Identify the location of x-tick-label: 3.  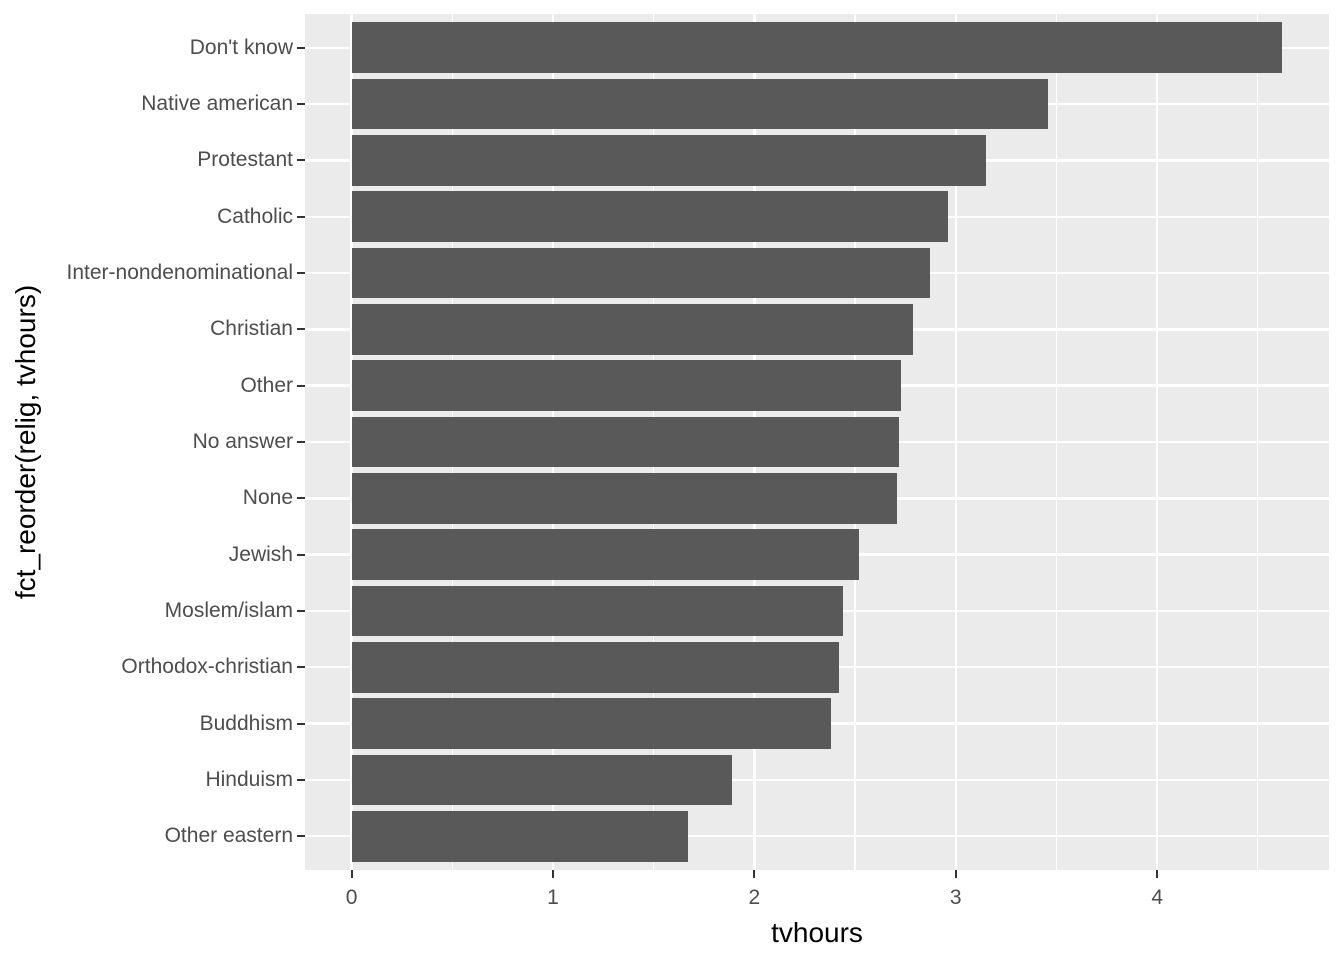
(955, 897).